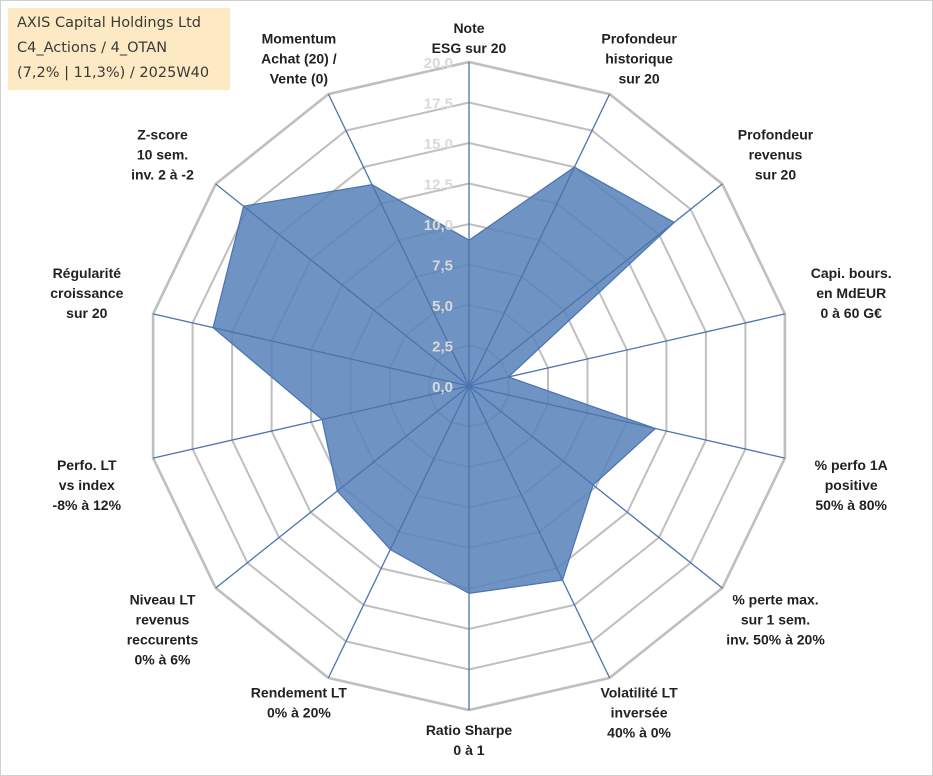 The image size is (933, 776). I want to click on axis-label: Profondeur historique sur 20, so click(639, 58).